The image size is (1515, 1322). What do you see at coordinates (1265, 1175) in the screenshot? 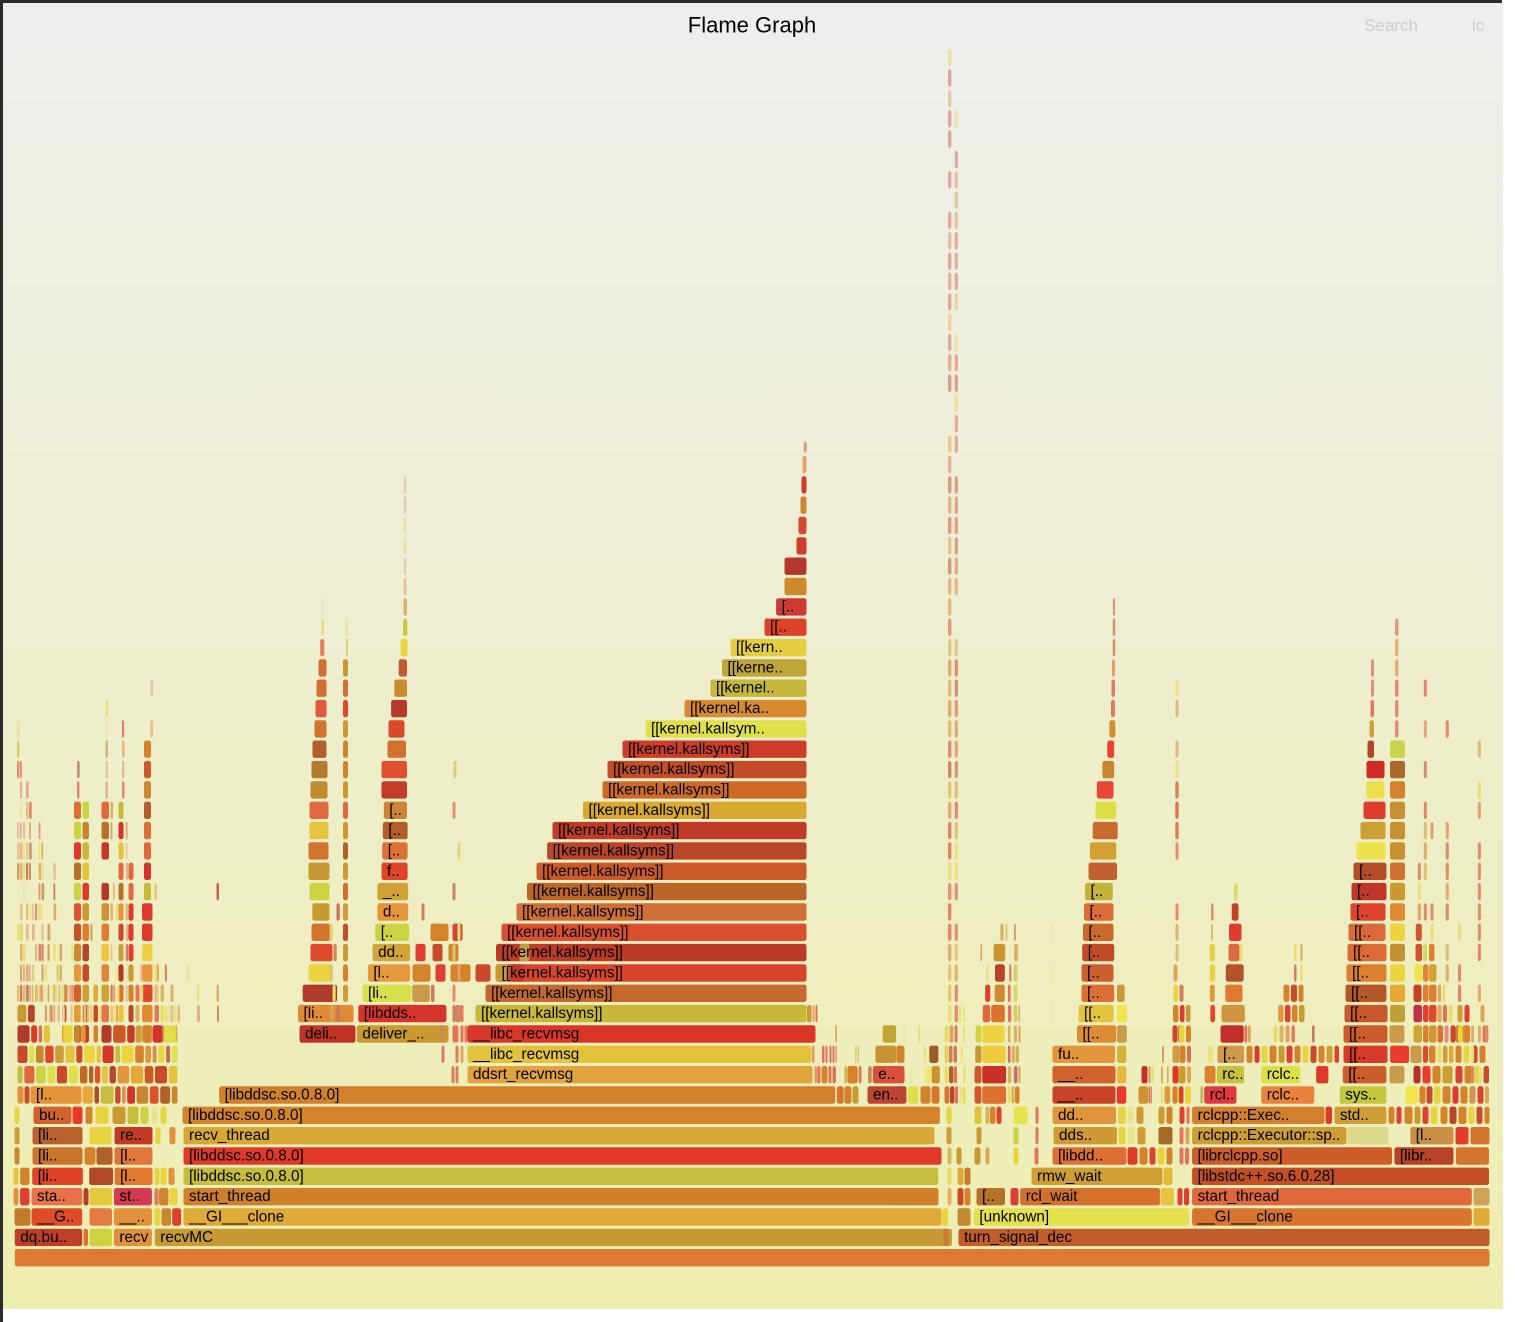
I see `svg-text: [libstdc++.so.6.0.28]` at bounding box center [1265, 1175].